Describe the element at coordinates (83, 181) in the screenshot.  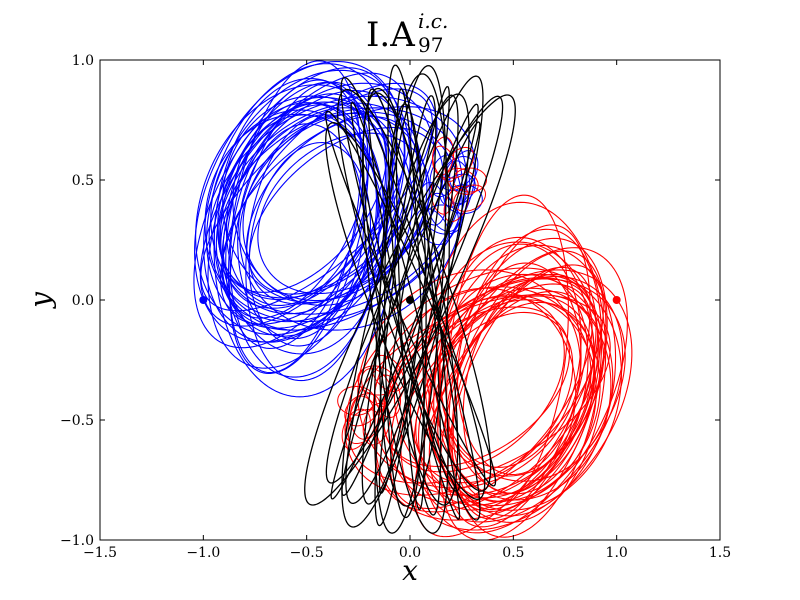
I see `y-tick-label: 0.5` at that location.